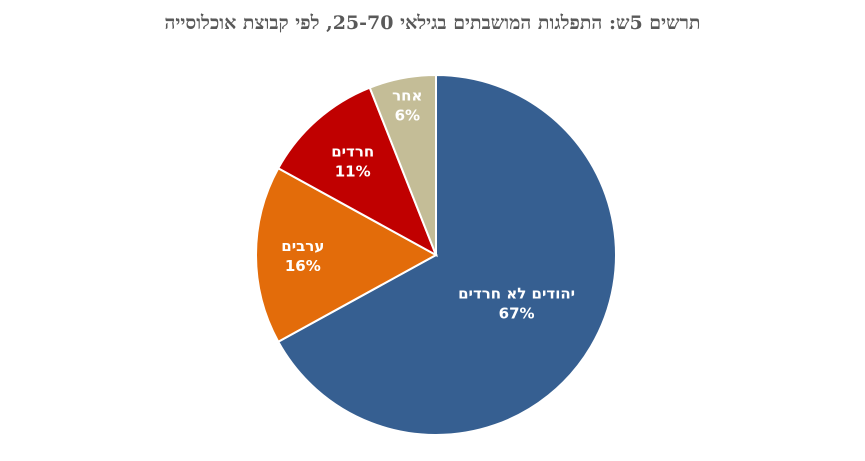 The width and height of the screenshot is (865, 461). What do you see at coordinates (303, 266) in the screenshot?
I see `slice-value-label: 16%` at bounding box center [303, 266].